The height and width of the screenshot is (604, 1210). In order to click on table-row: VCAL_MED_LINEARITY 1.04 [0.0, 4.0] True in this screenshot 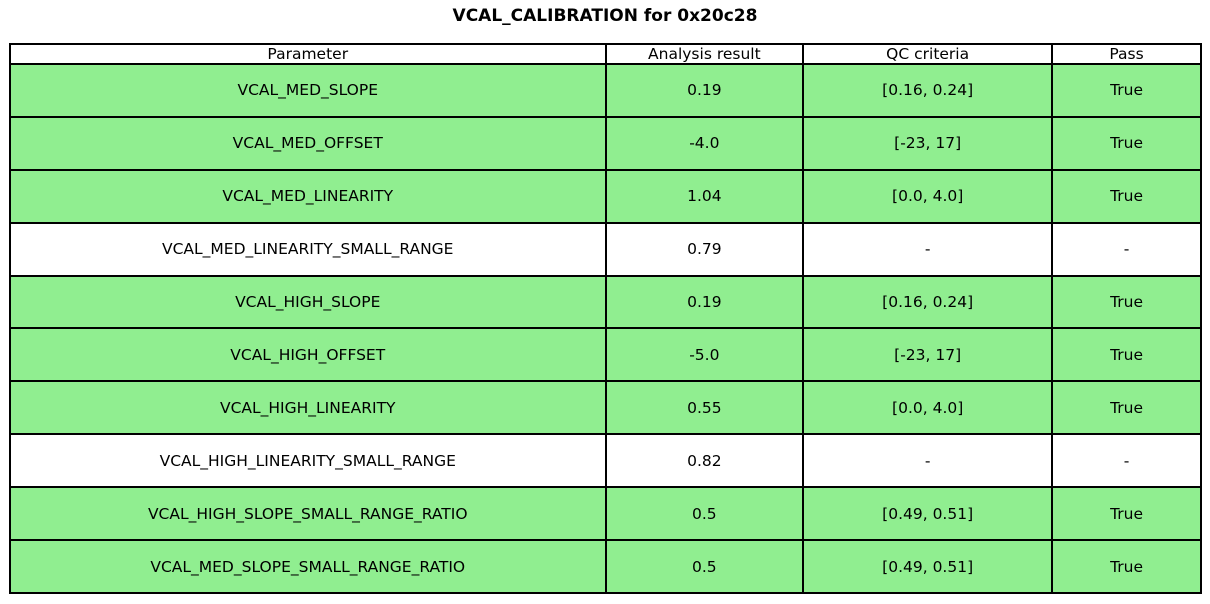, I will do `click(605, 196)`.